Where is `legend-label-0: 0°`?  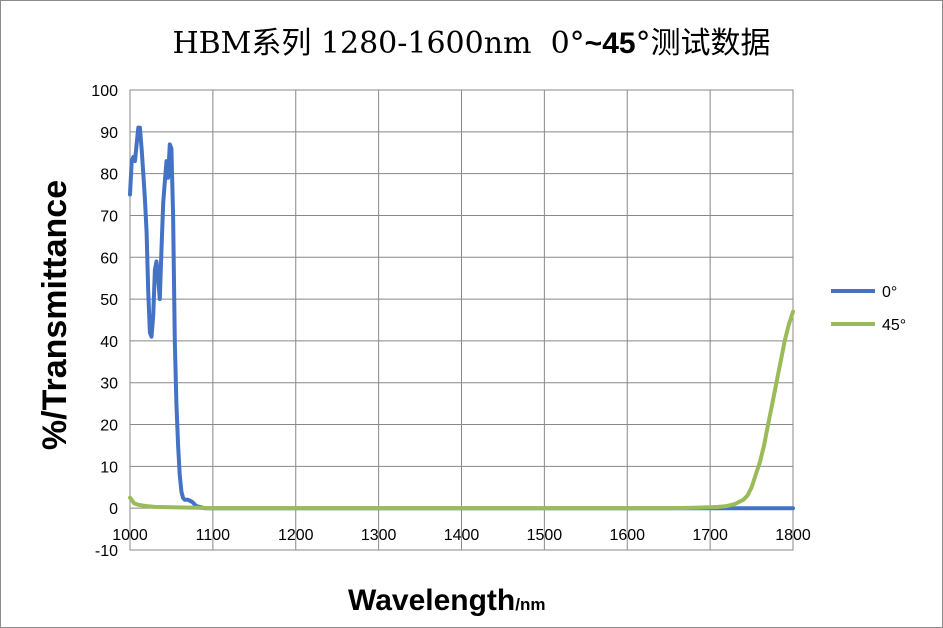
legend-label-0: 0° is located at coordinates (889, 292).